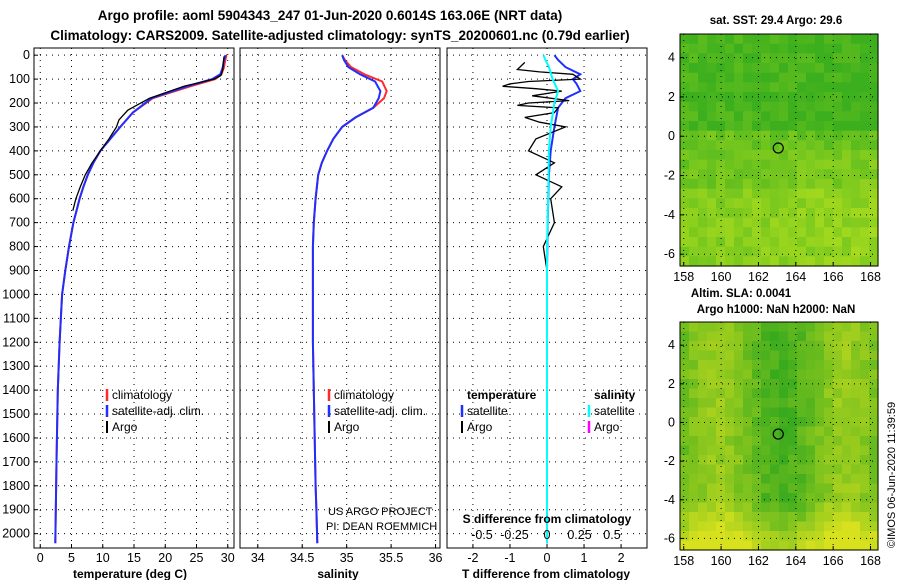  I want to click on s-difference-label: S difference from climatology, so click(547, 519).